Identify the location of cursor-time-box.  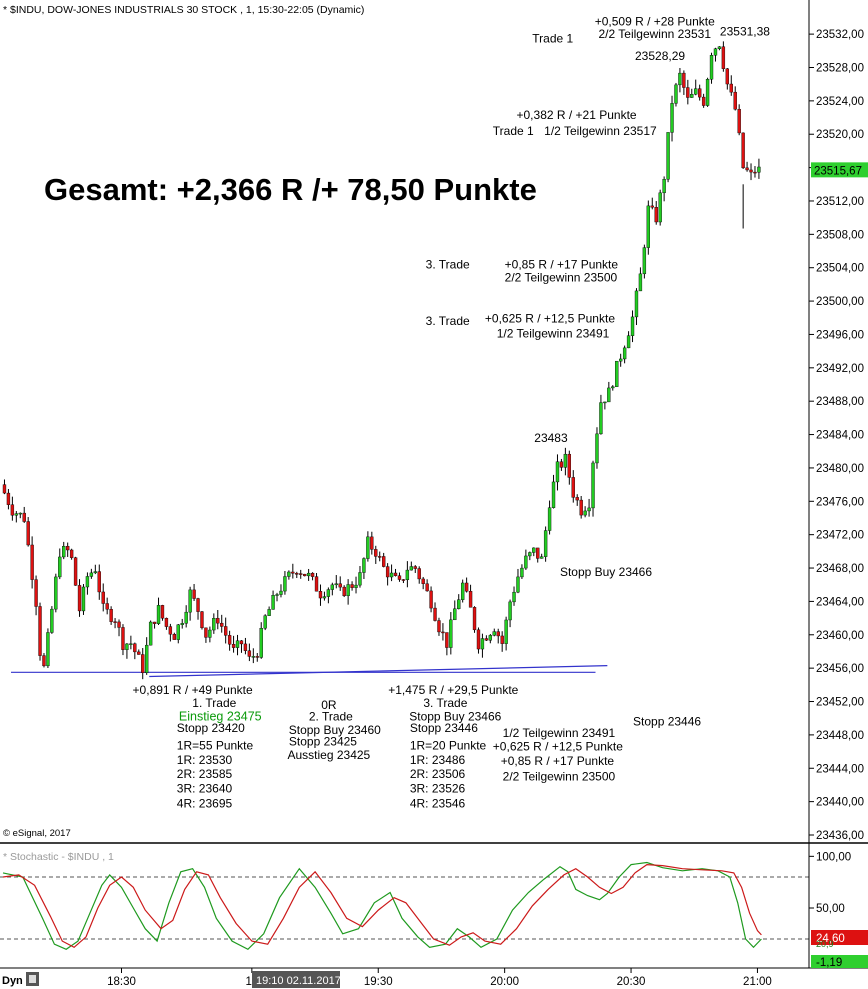
(296, 979).